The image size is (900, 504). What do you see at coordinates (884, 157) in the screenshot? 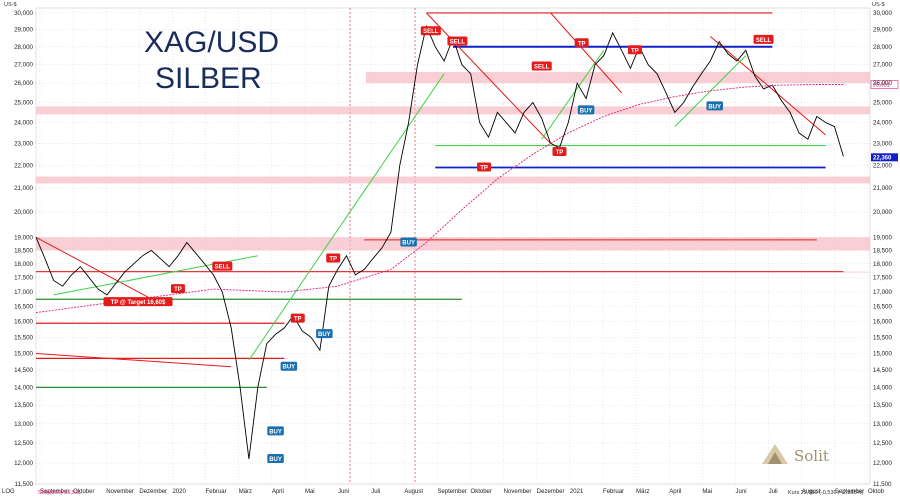
I see `last-price-box` at bounding box center [884, 157].